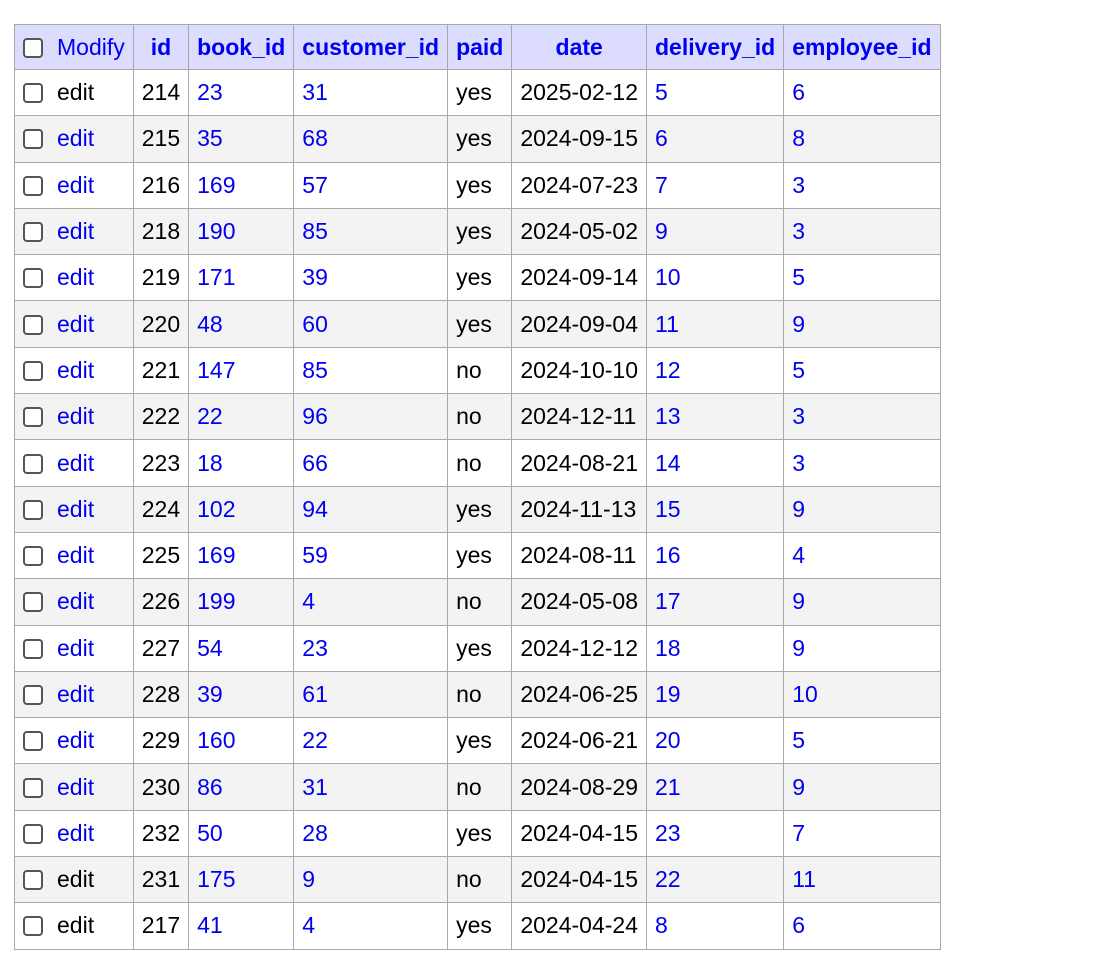 This screenshot has height=967, width=1095. Describe the element at coordinates (668, 277) in the screenshot. I see `delivery-id-link: 10` at that location.